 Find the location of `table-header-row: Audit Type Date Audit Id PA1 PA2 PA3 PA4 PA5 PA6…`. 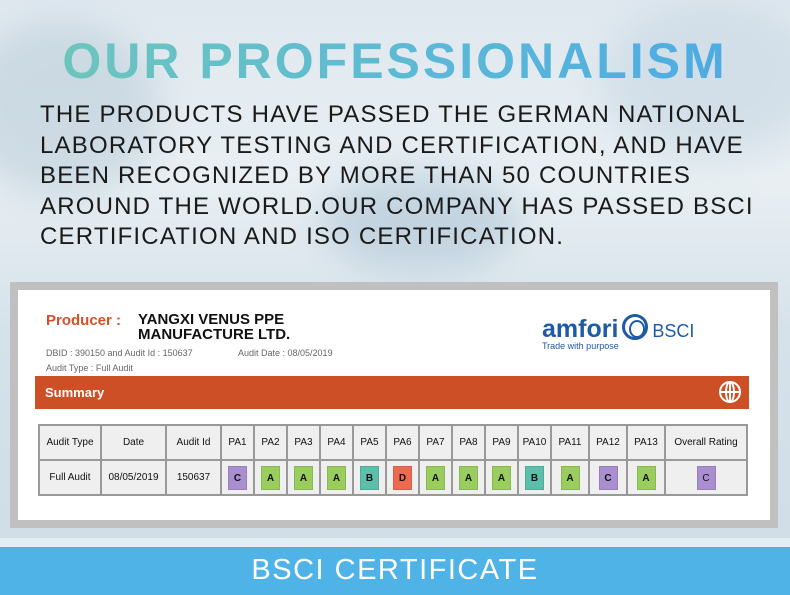

table-header-row: Audit Type Date Audit Id PA1 PA2 PA3 PA4 PA5 PA6… is located at coordinates (393, 442).